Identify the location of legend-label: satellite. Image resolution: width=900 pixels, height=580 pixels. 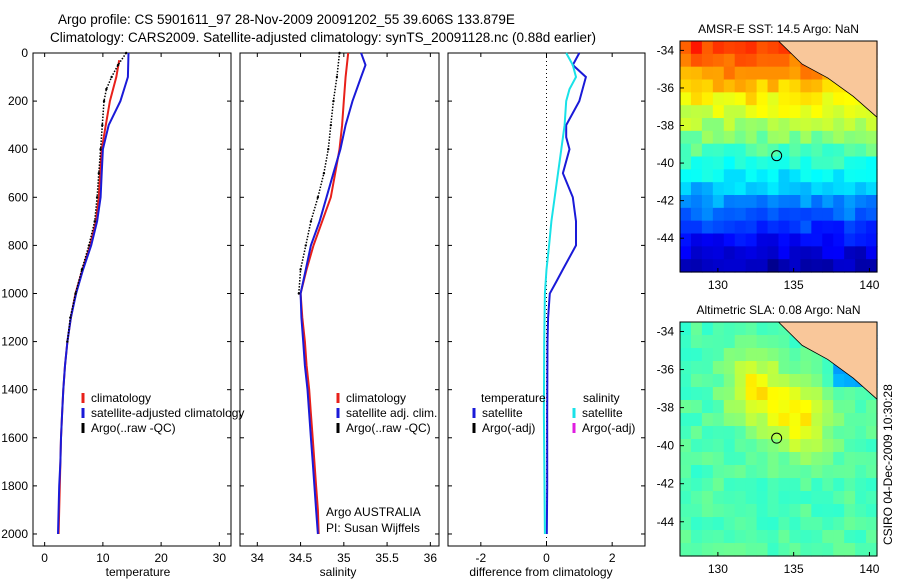
(502, 413).